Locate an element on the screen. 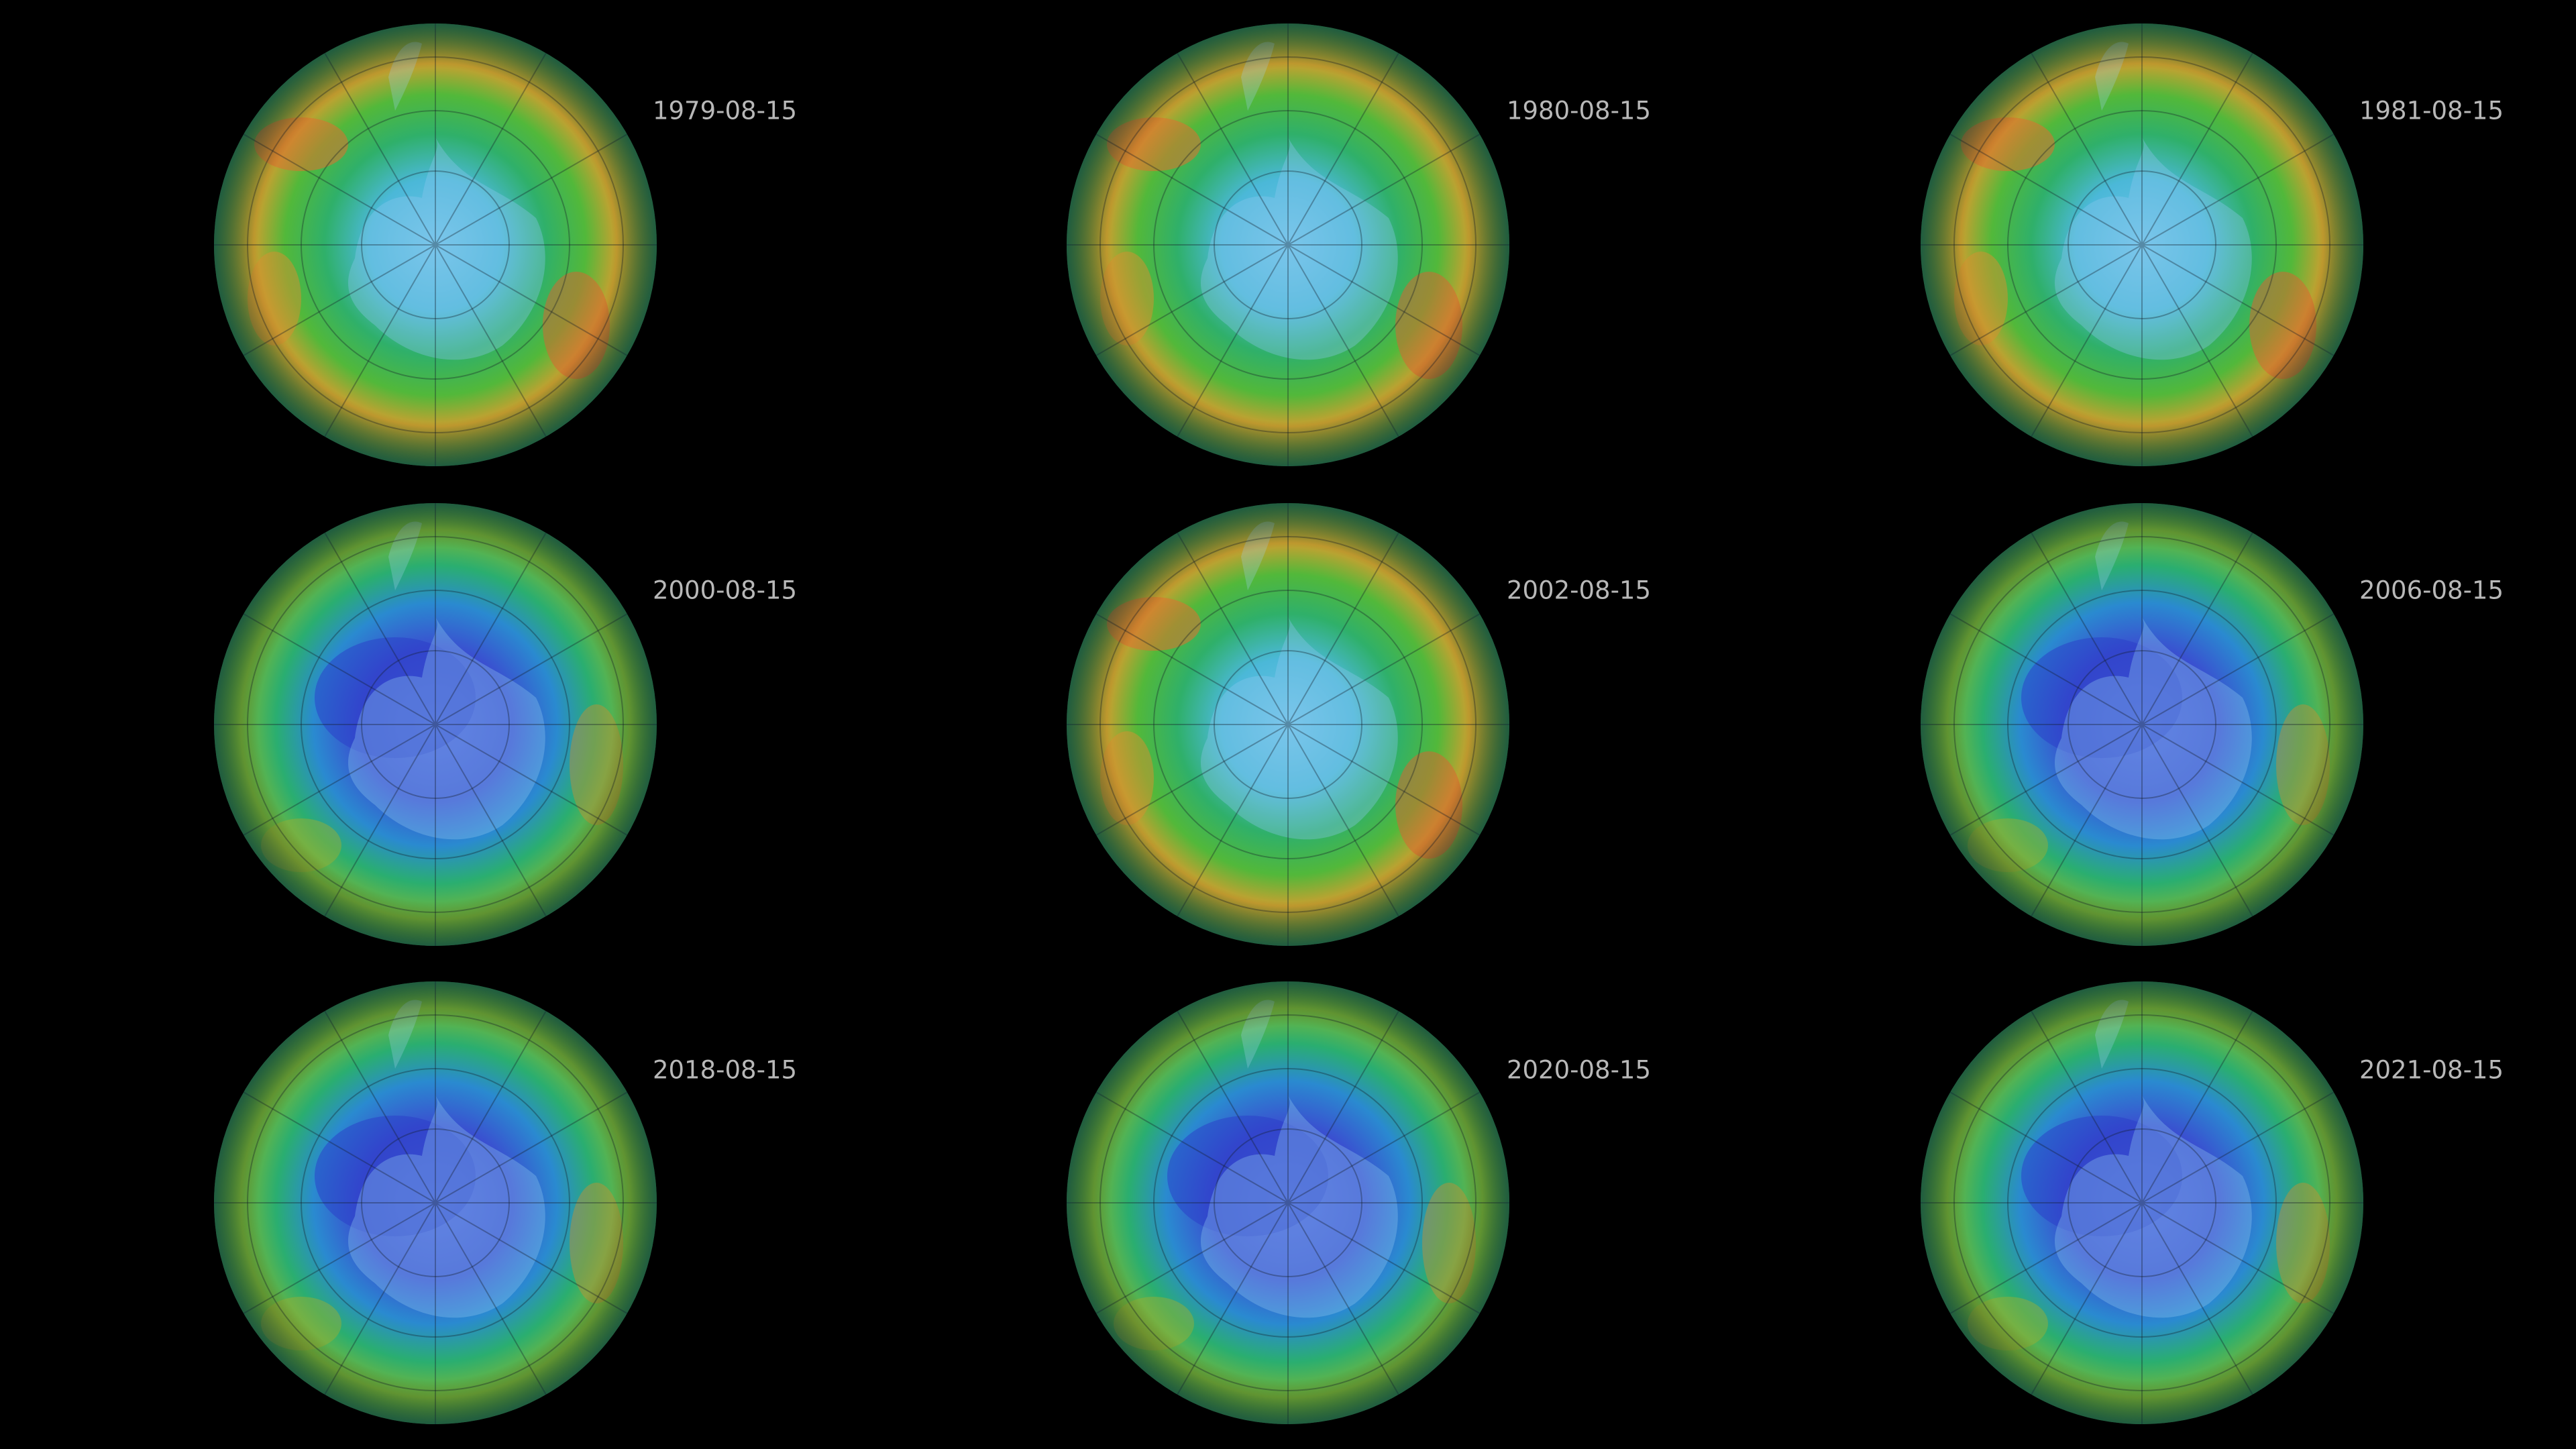 Image resolution: width=2576 pixels, height=1449 pixels. date-label: 2002-08-15 is located at coordinates (1579, 590).